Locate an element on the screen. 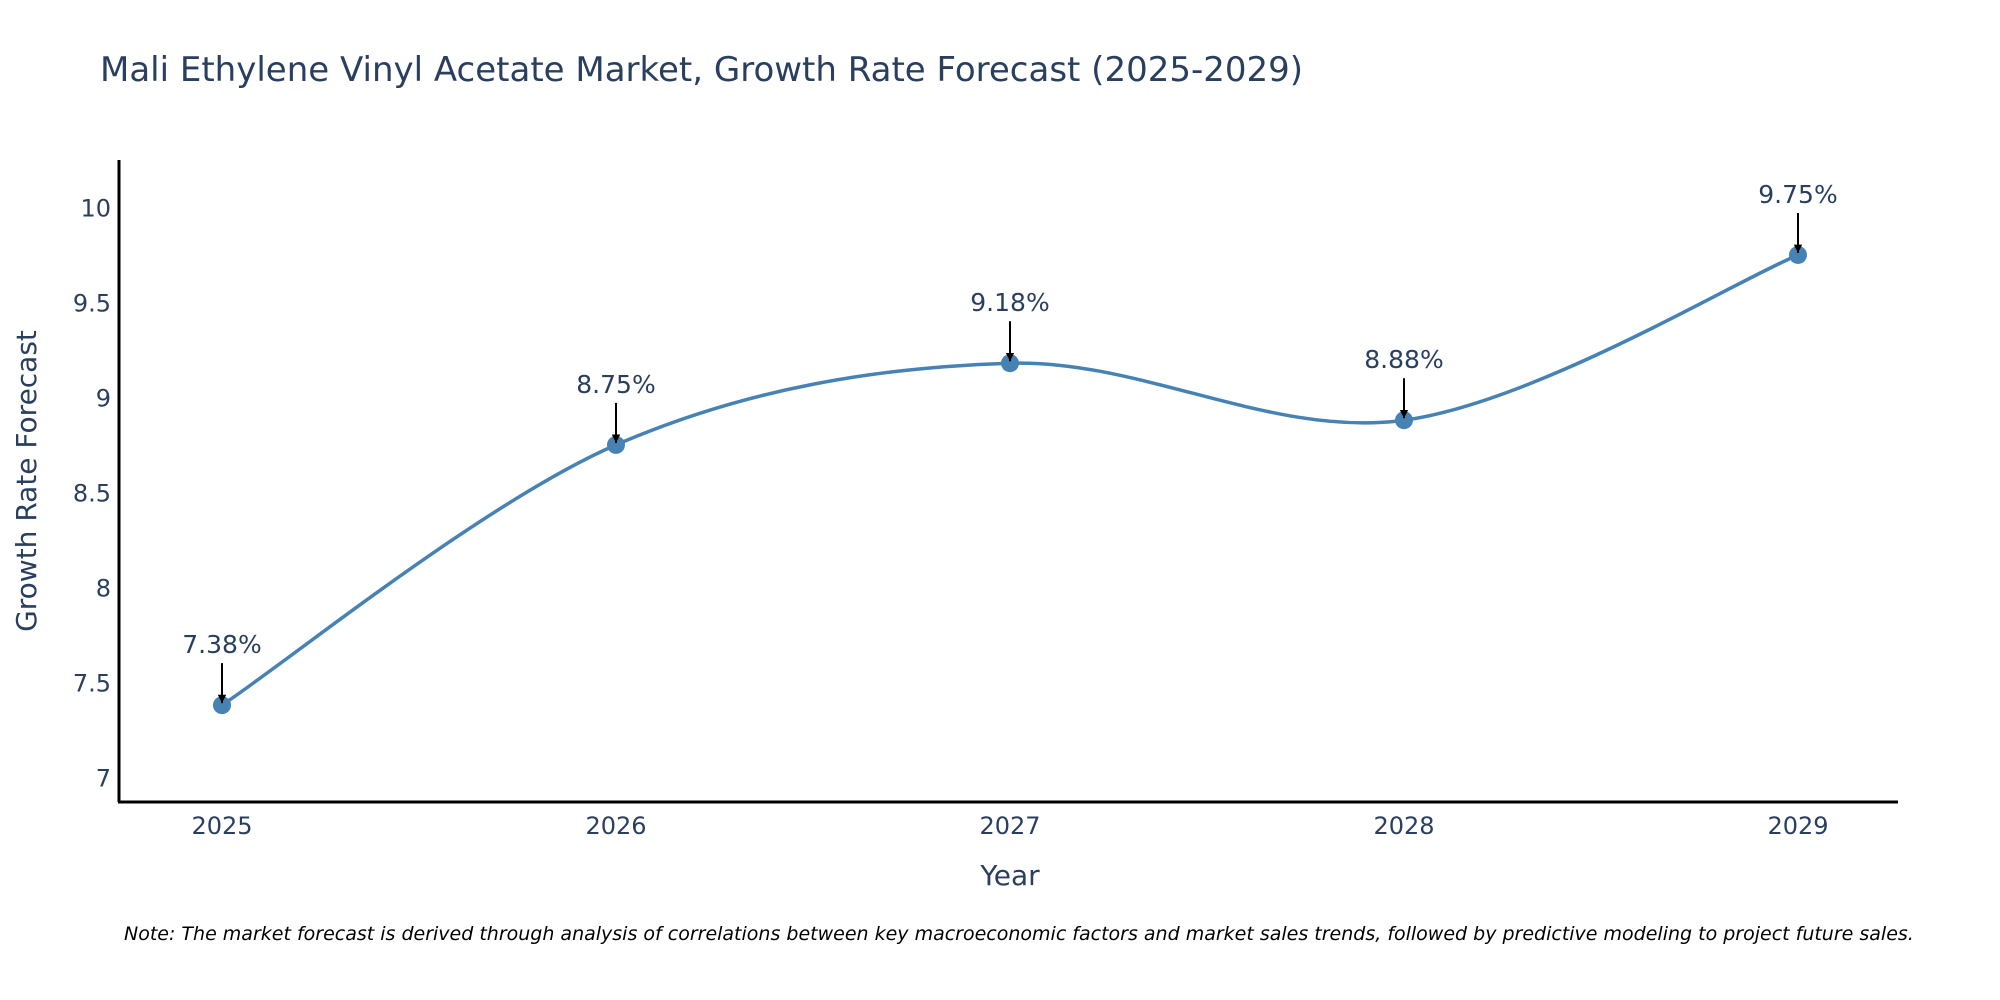 The height and width of the screenshot is (1000, 2000). y-tick-label: 8.5 is located at coordinates (92, 493).